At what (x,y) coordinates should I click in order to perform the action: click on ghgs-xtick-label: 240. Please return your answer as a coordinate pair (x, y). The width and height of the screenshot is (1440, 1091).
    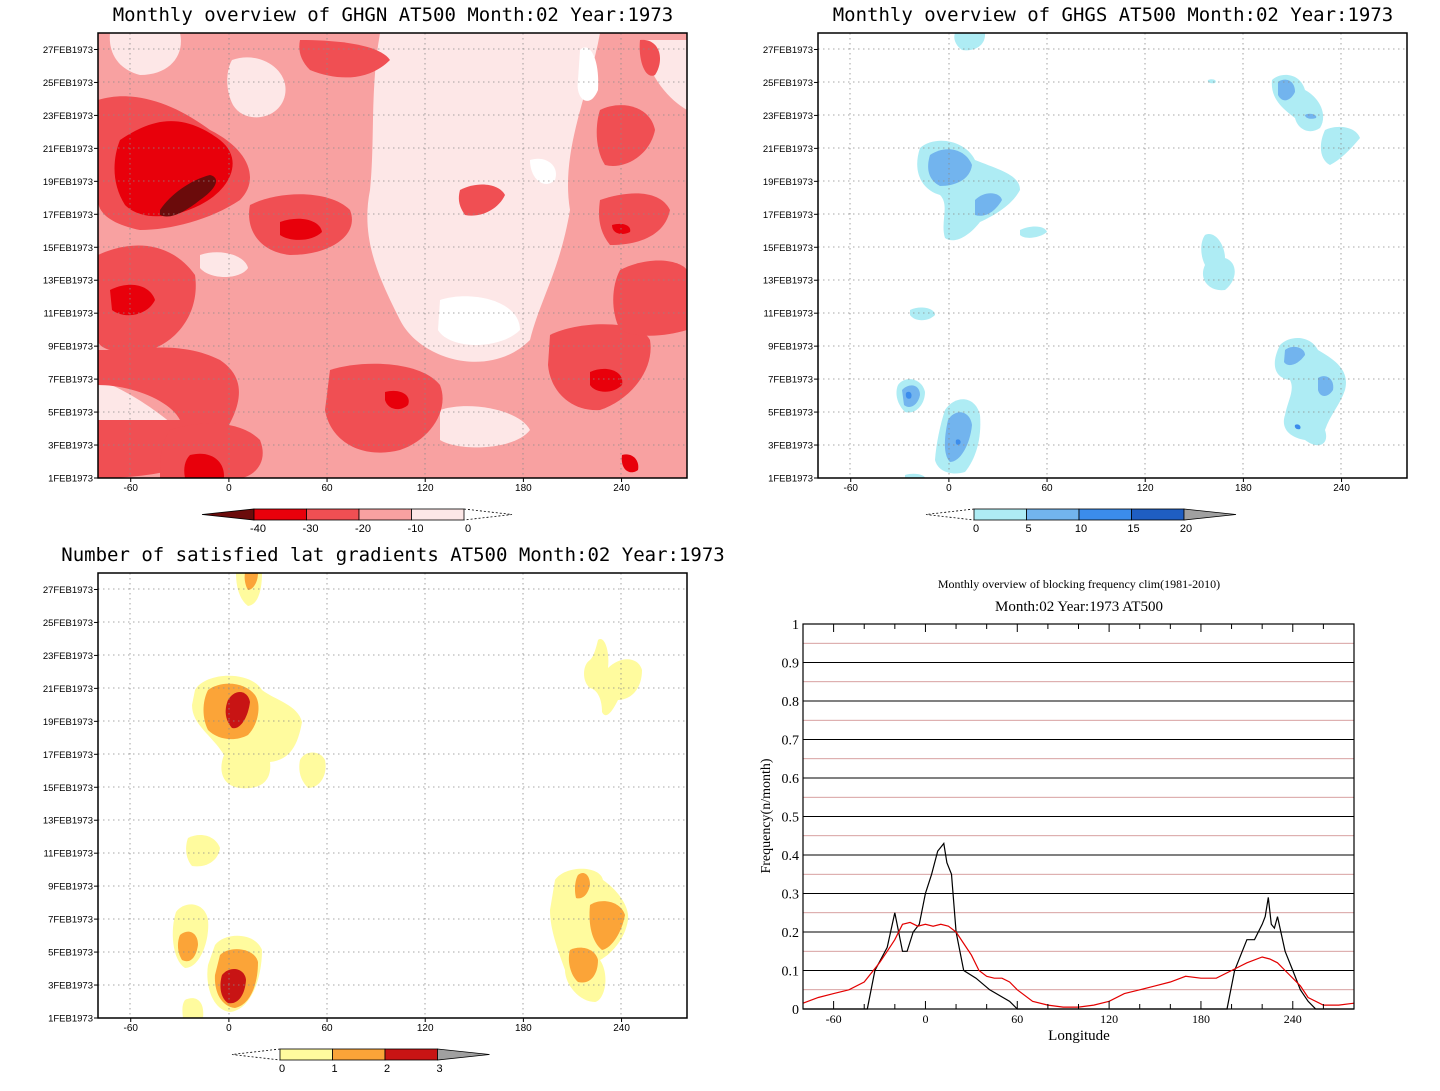
    Looking at the image, I should click on (1341, 488).